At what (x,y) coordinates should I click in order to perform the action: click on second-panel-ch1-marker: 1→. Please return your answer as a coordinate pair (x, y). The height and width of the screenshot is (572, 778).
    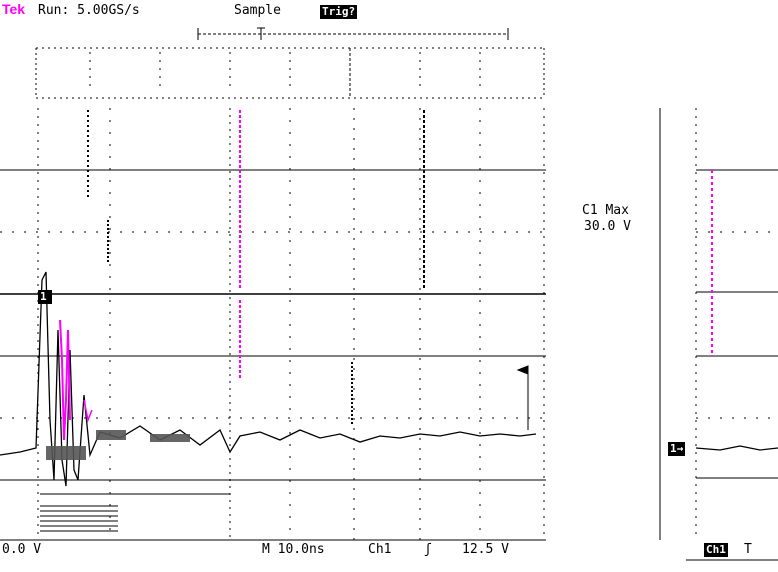
    Looking at the image, I should click on (677, 449).